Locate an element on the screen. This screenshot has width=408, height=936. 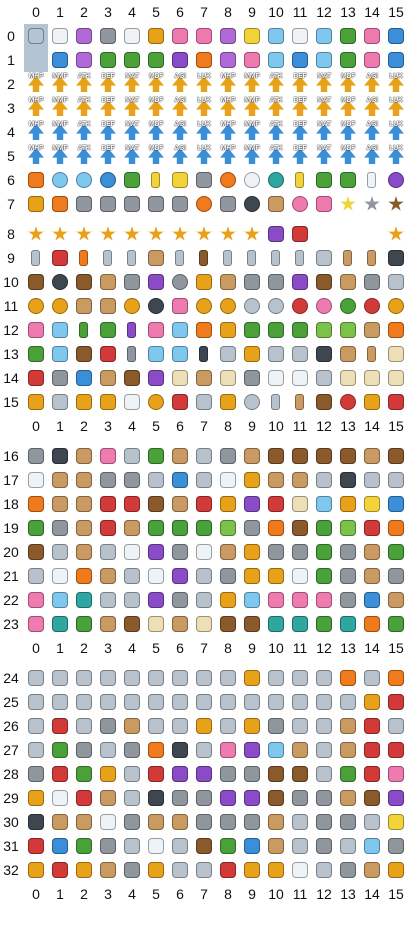
doll-icon is located at coordinates (276, 204).